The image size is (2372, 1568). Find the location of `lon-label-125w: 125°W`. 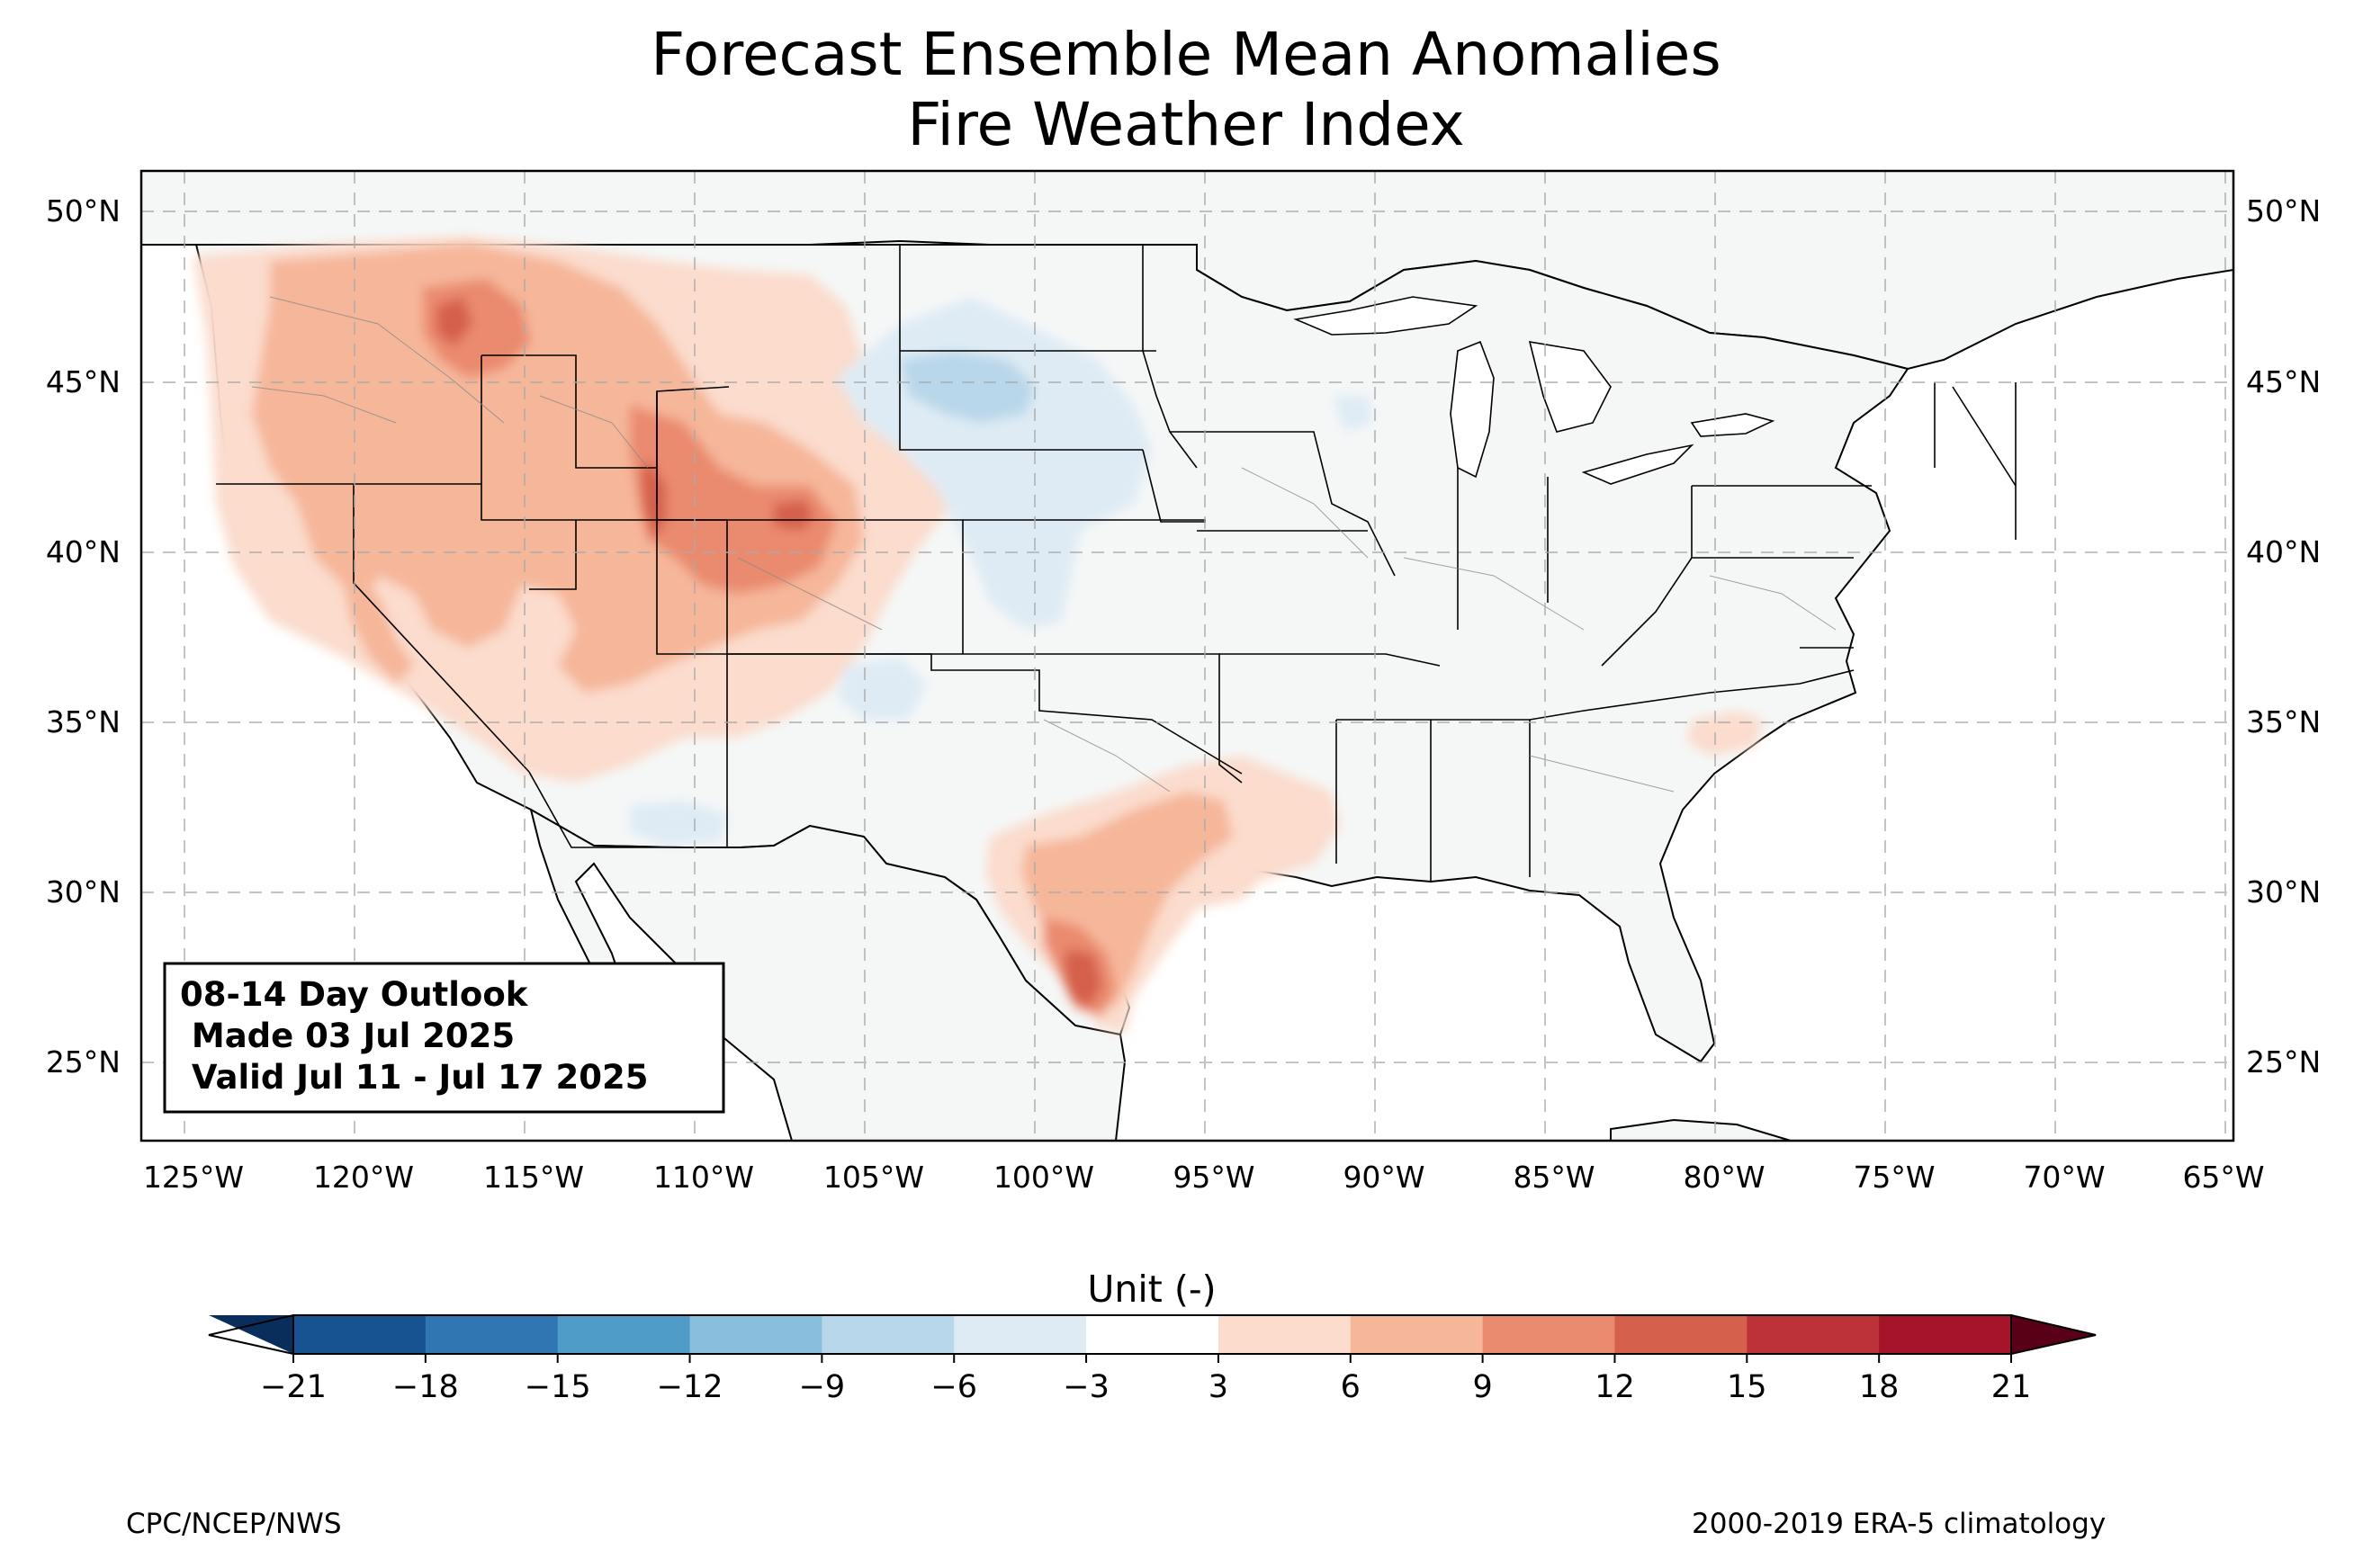

lon-label-125w: 125°W is located at coordinates (194, 1177).